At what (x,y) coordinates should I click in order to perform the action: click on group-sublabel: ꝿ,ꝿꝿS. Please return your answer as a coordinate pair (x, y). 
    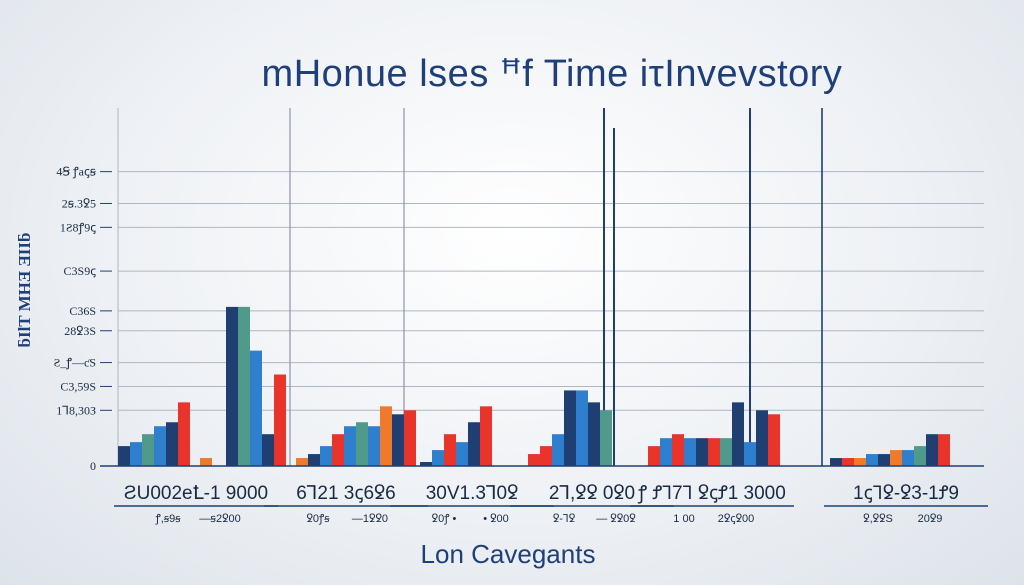
    Looking at the image, I should click on (878, 519).